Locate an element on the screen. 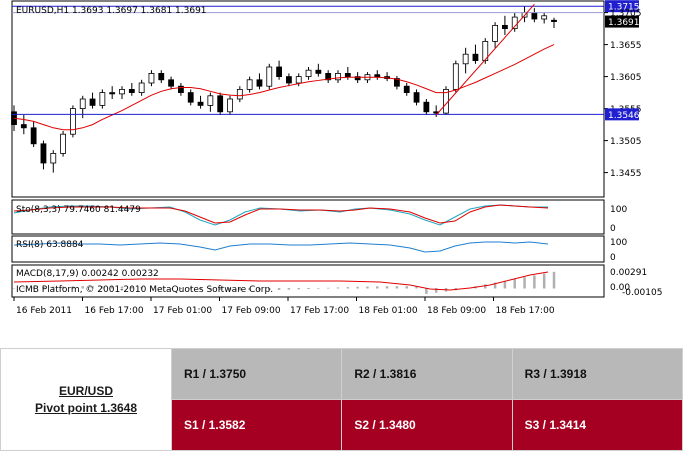 This screenshot has height=452, width=688. price-tag-label: 1.3691 is located at coordinates (624, 23).